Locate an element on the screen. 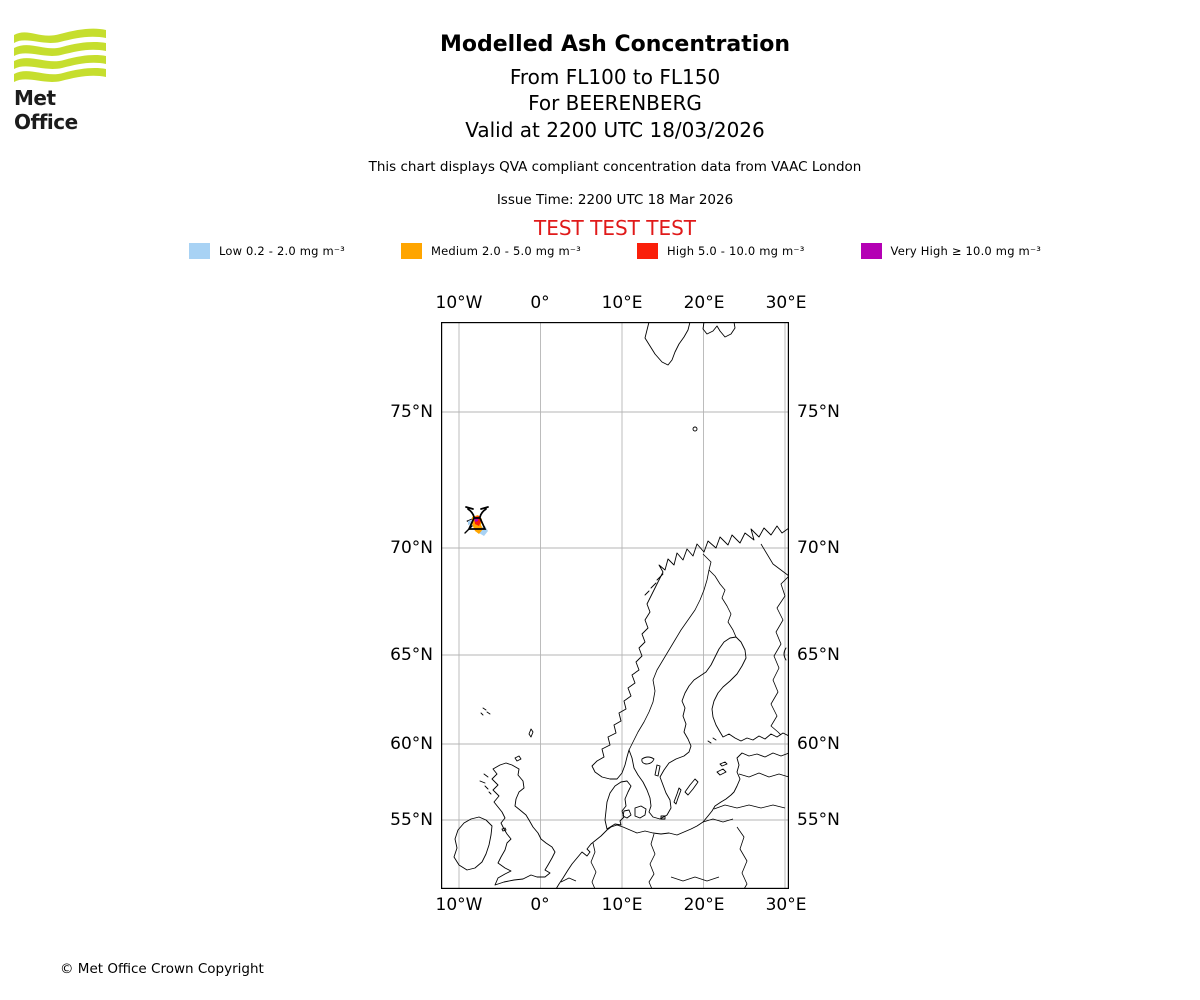  legend-swatch-very-high is located at coordinates (871, 251).